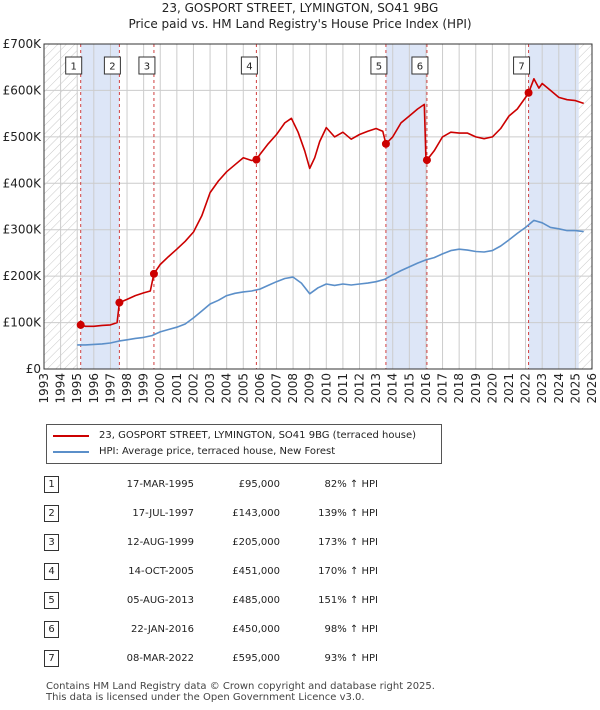 Image resolution: width=600 pixels, height=710 pixels. Describe the element at coordinates (459, 388) in the screenshot. I see `x-tick-label: 2018` at that location.